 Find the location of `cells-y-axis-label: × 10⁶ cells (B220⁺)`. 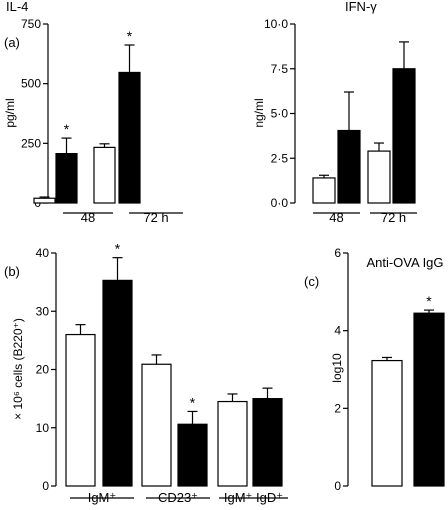

cells-y-axis-label: × 10⁶ cells (B220⁺) is located at coordinates (18, 369).